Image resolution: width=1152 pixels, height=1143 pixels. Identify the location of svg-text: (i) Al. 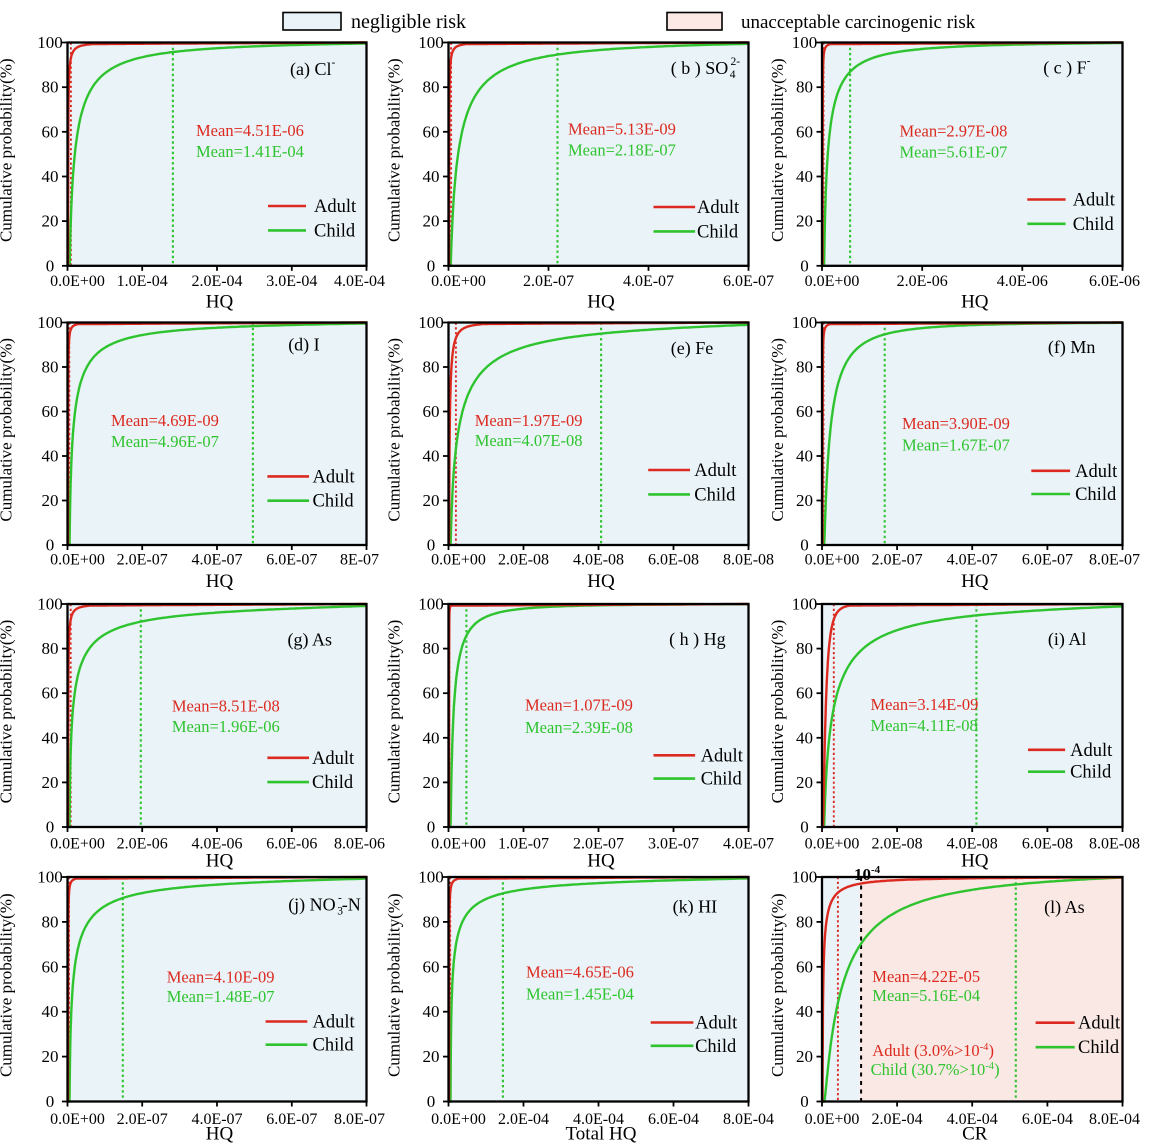
(1067, 639).